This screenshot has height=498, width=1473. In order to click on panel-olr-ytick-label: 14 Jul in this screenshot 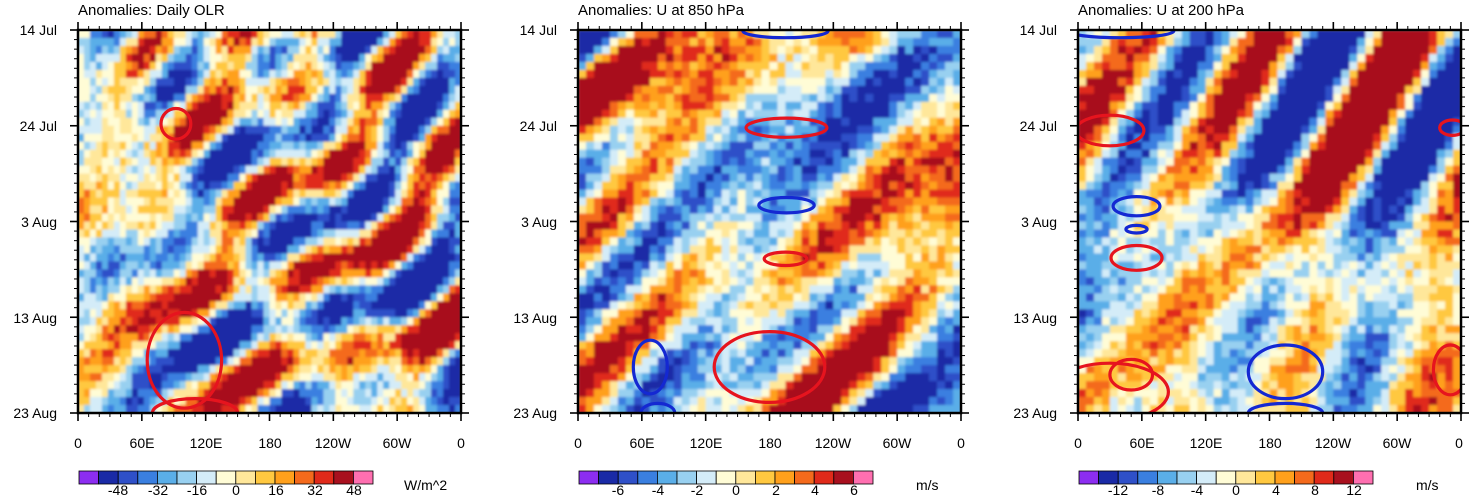, I will do `click(38, 30)`.